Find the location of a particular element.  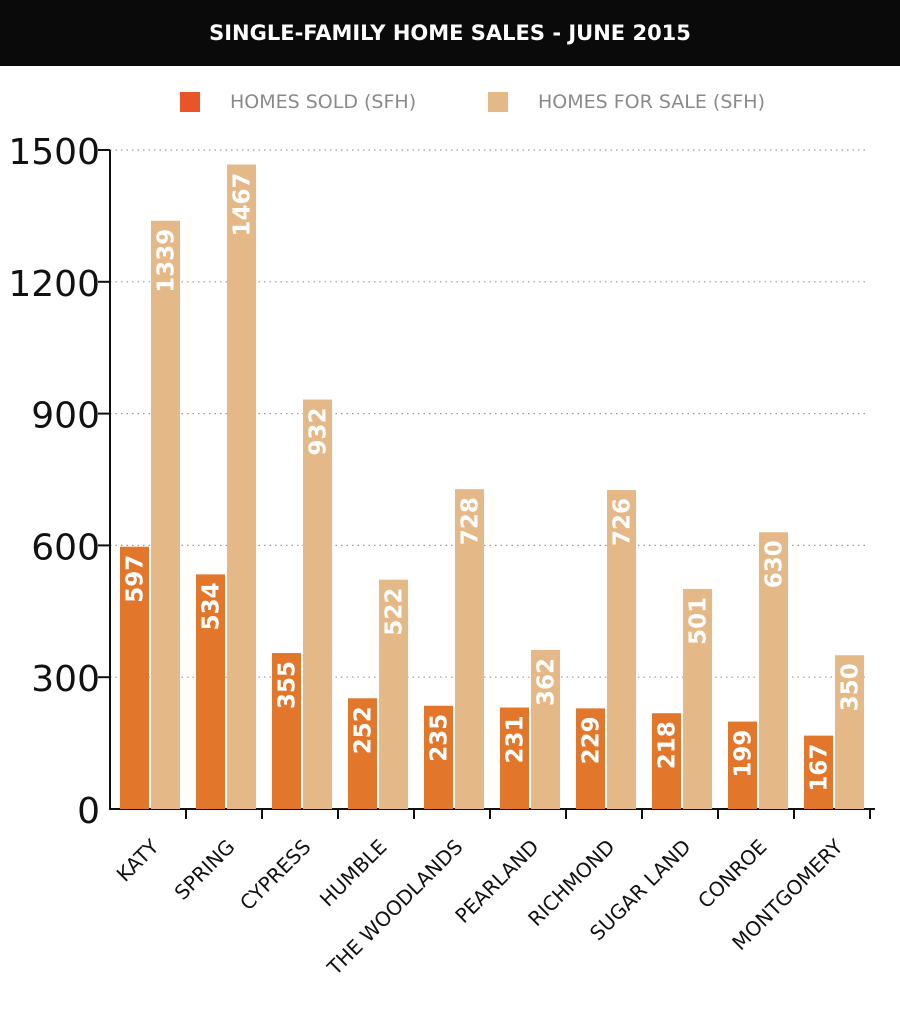

legend: HOMES SOLD (SFH) HOMES FOR SALE (SFH) is located at coordinates (450, 106).